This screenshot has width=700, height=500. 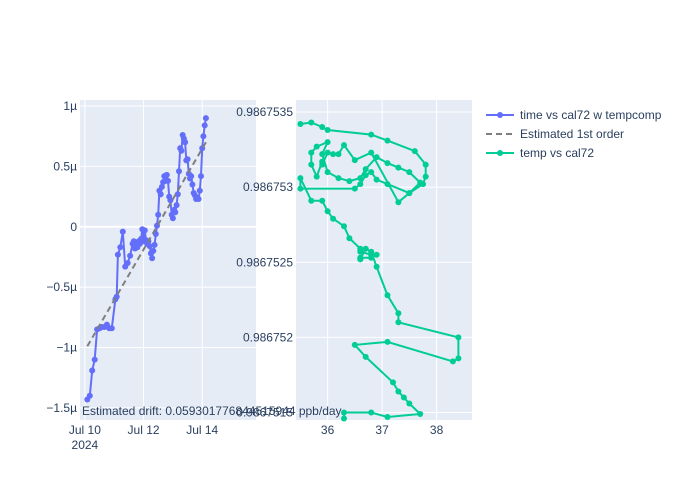 What do you see at coordinates (144, 430) in the screenshot?
I see `left-x-tick-label: Jul 12` at bounding box center [144, 430].